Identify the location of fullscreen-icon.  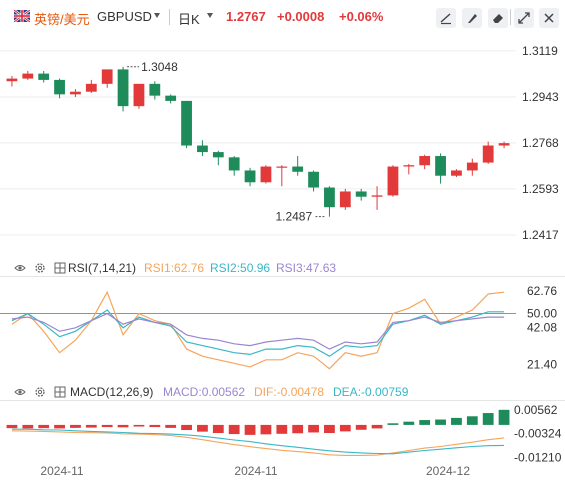
(524, 18).